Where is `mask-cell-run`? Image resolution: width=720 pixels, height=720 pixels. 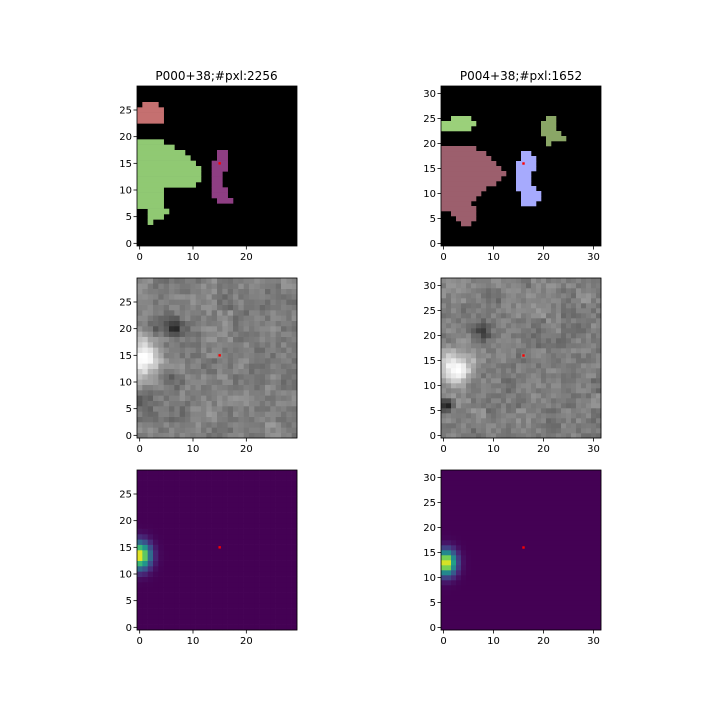
mask-cell-run is located at coordinates (474, 174).